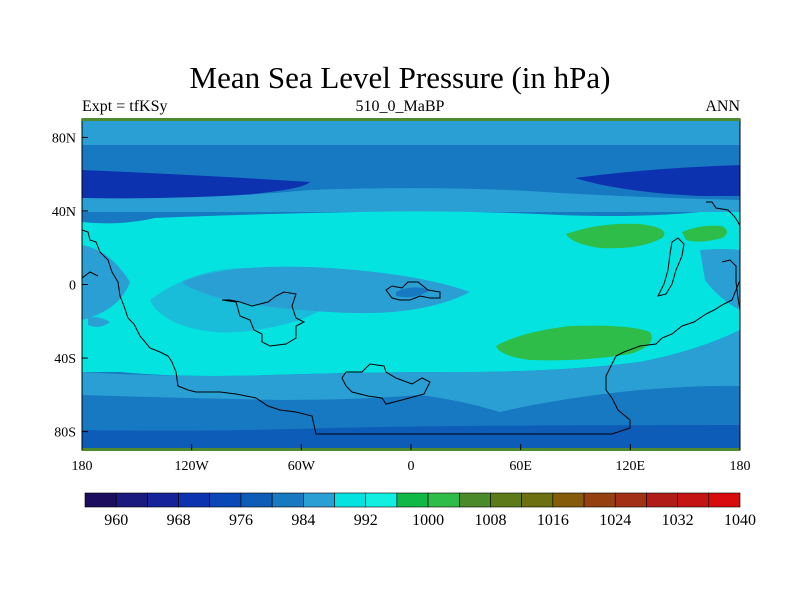 The image size is (800, 600). What do you see at coordinates (64, 212) in the screenshot?
I see `y-tick-label: 40N` at bounding box center [64, 212].